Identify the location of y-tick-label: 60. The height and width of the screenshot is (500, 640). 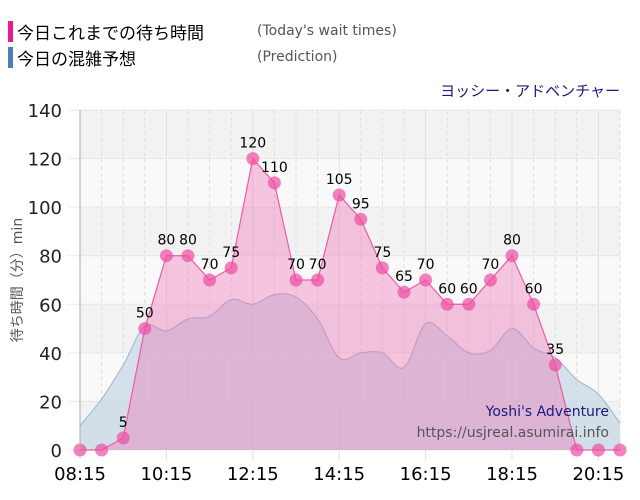
(50, 305).